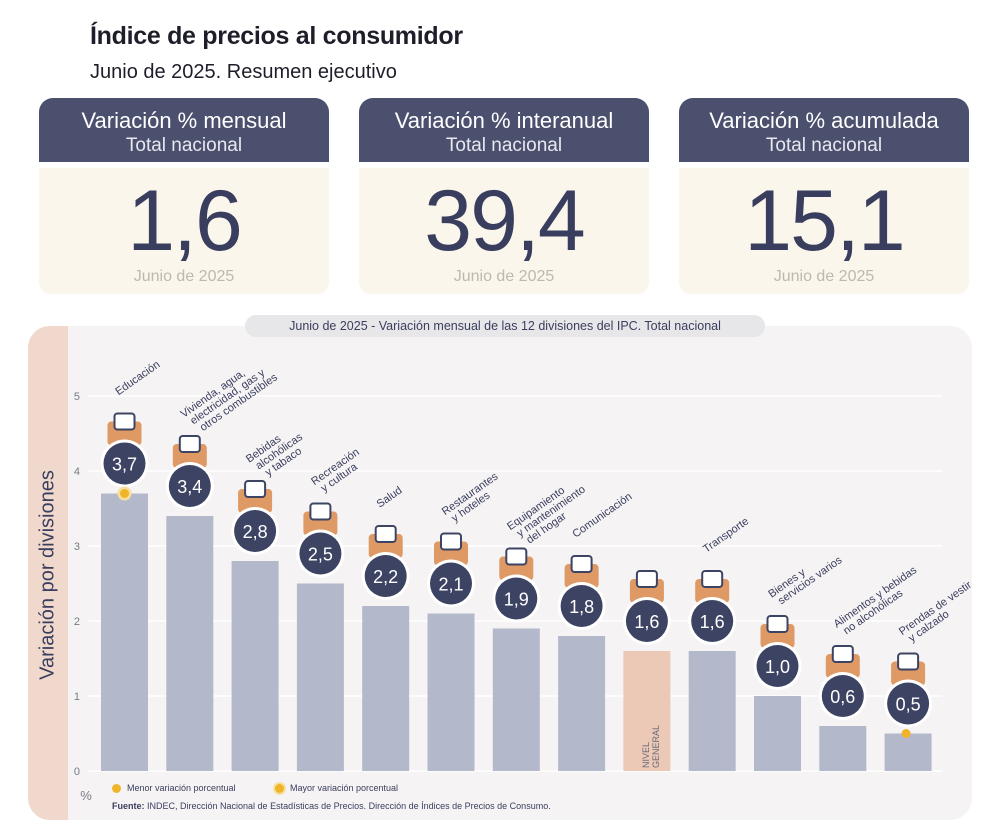  I want to click on appliance-icon, so click(516, 564).